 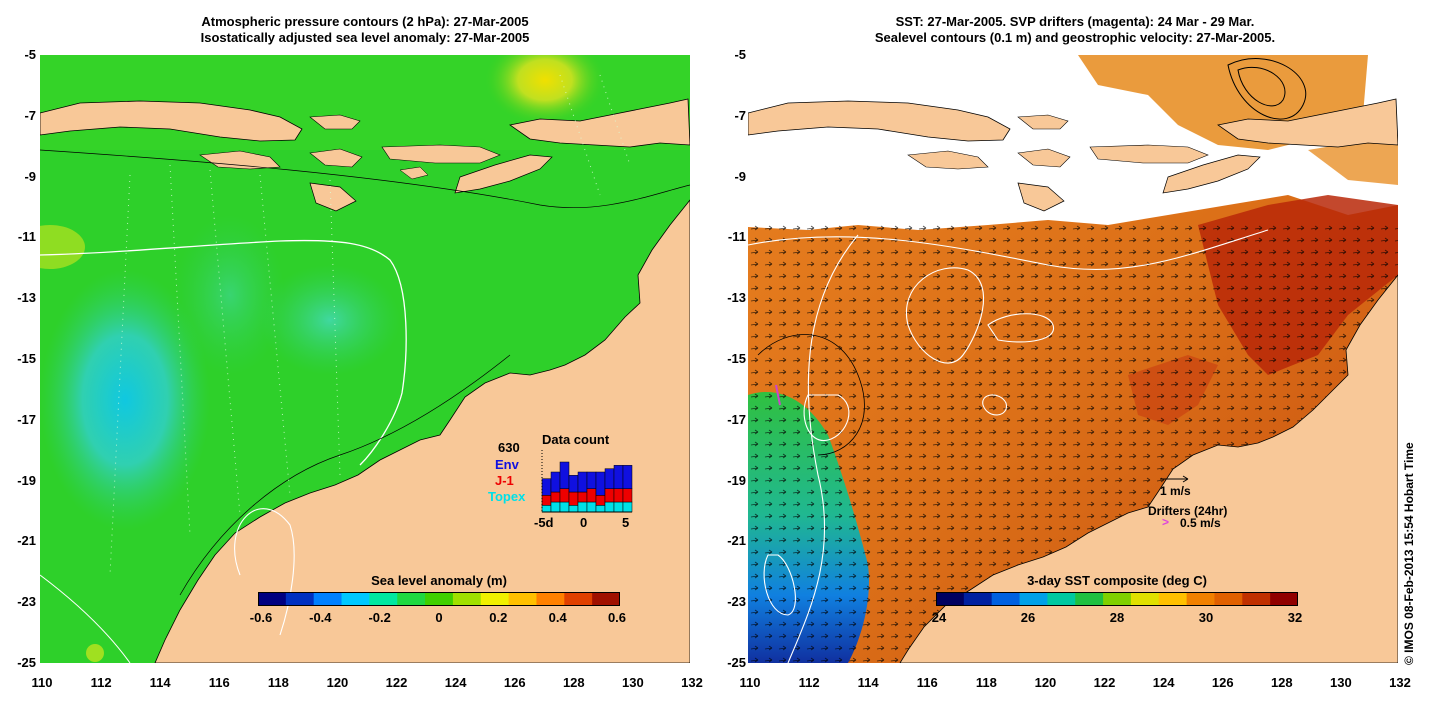 I want to click on drifters-label: Drifters (24hr), so click(x=1188, y=511).